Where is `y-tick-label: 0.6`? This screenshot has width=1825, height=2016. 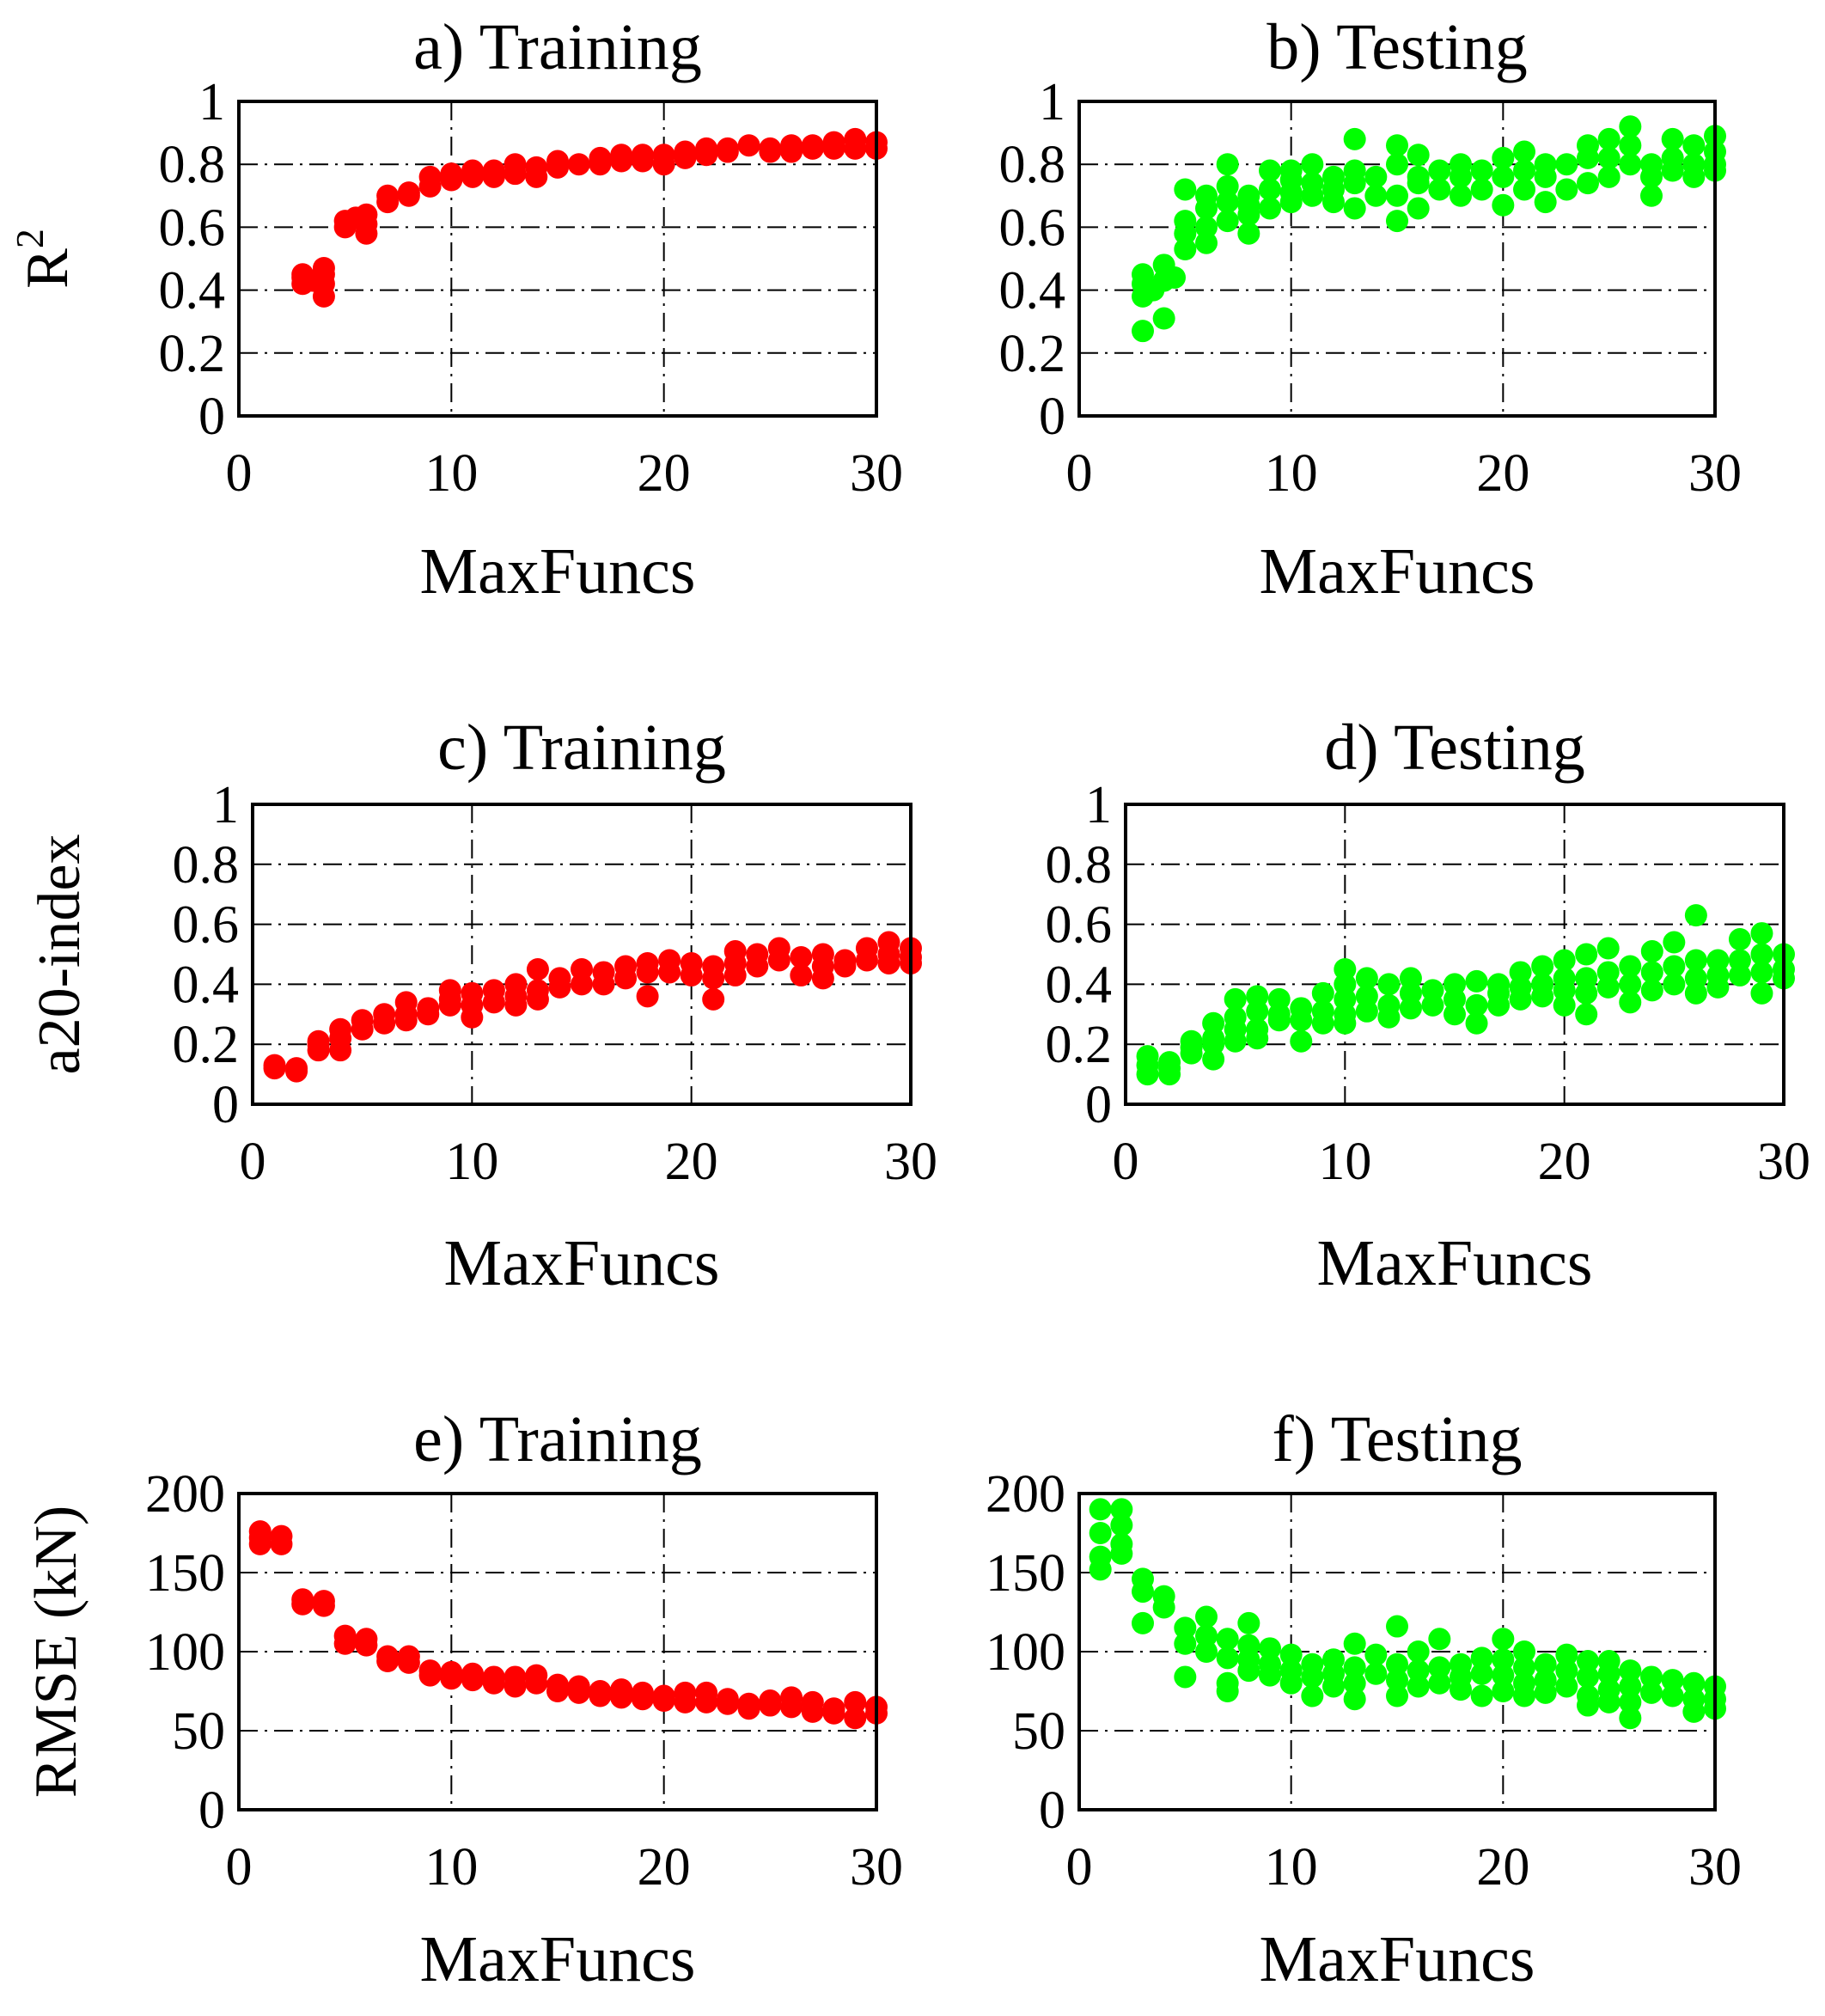 y-tick-label: 0.6 is located at coordinates (1079, 926).